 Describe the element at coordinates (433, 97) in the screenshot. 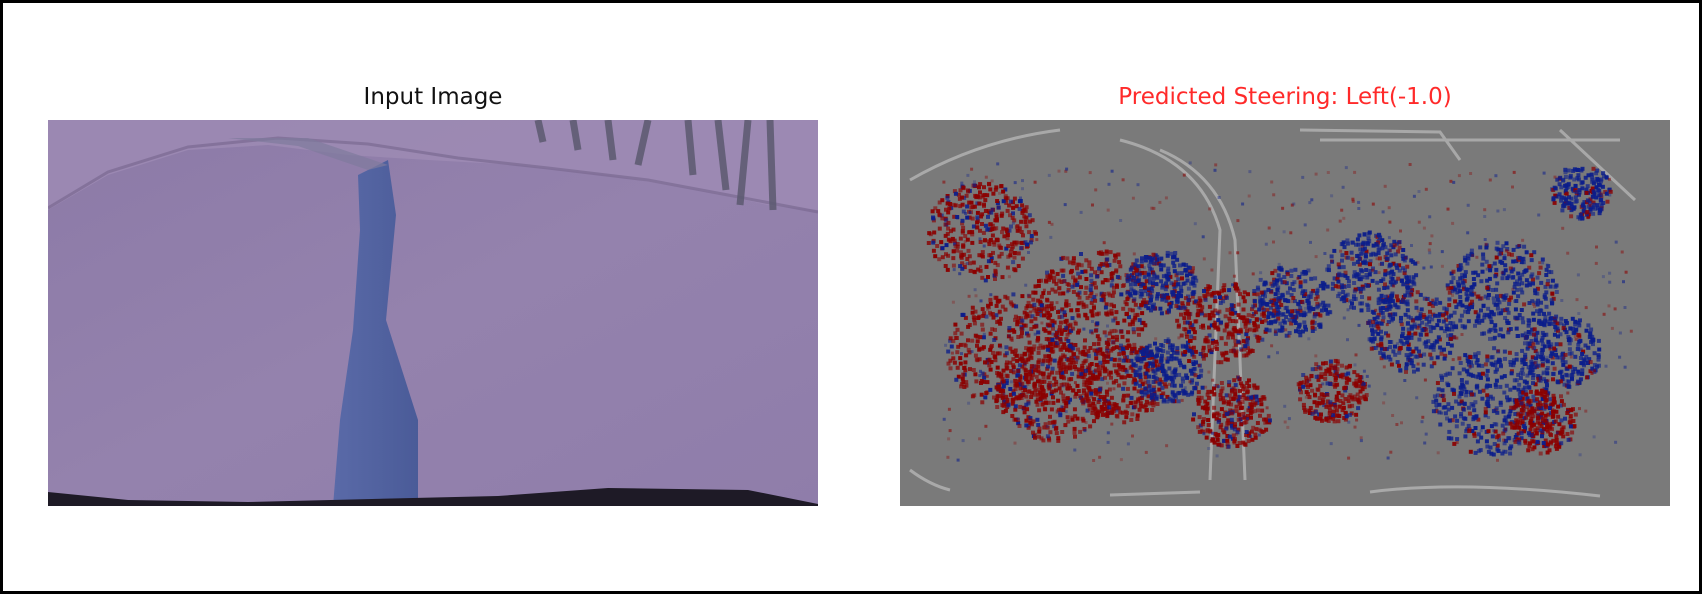

I see `input-image-title: Input Image` at that location.